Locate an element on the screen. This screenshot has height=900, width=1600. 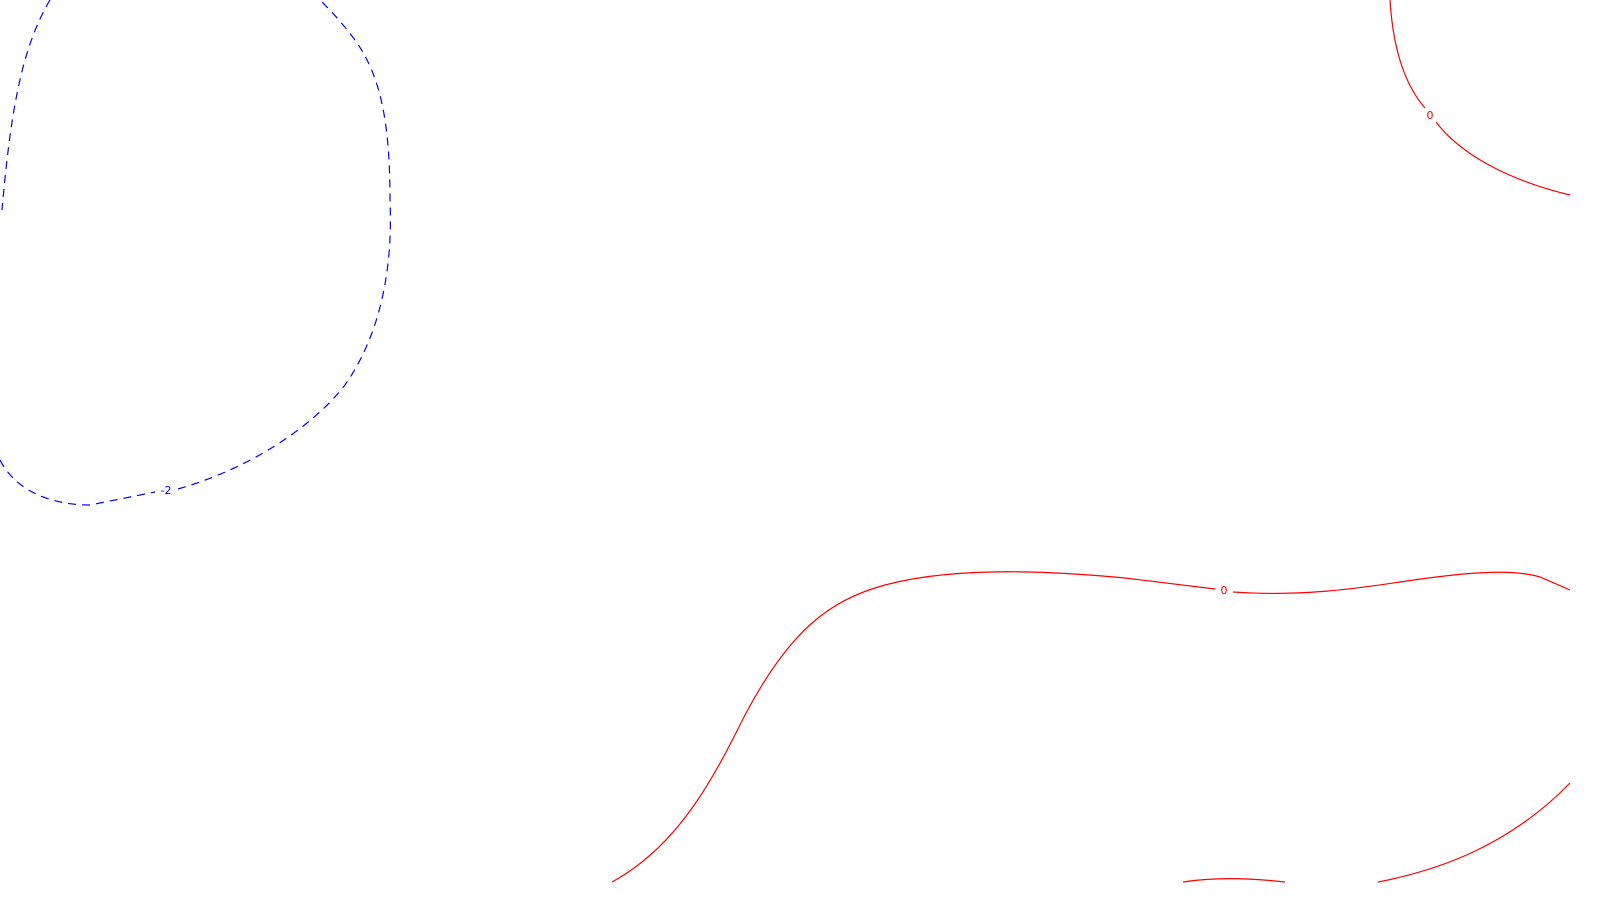
contour-label-negative-2: -2 is located at coordinates (166, 490).